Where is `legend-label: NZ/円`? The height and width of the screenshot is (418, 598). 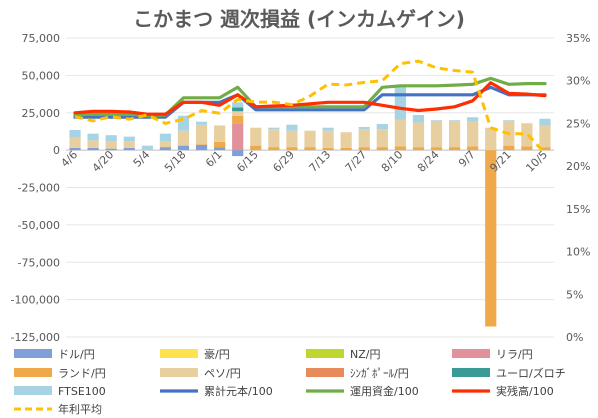 legend-label: NZ/円 is located at coordinates (365, 354).